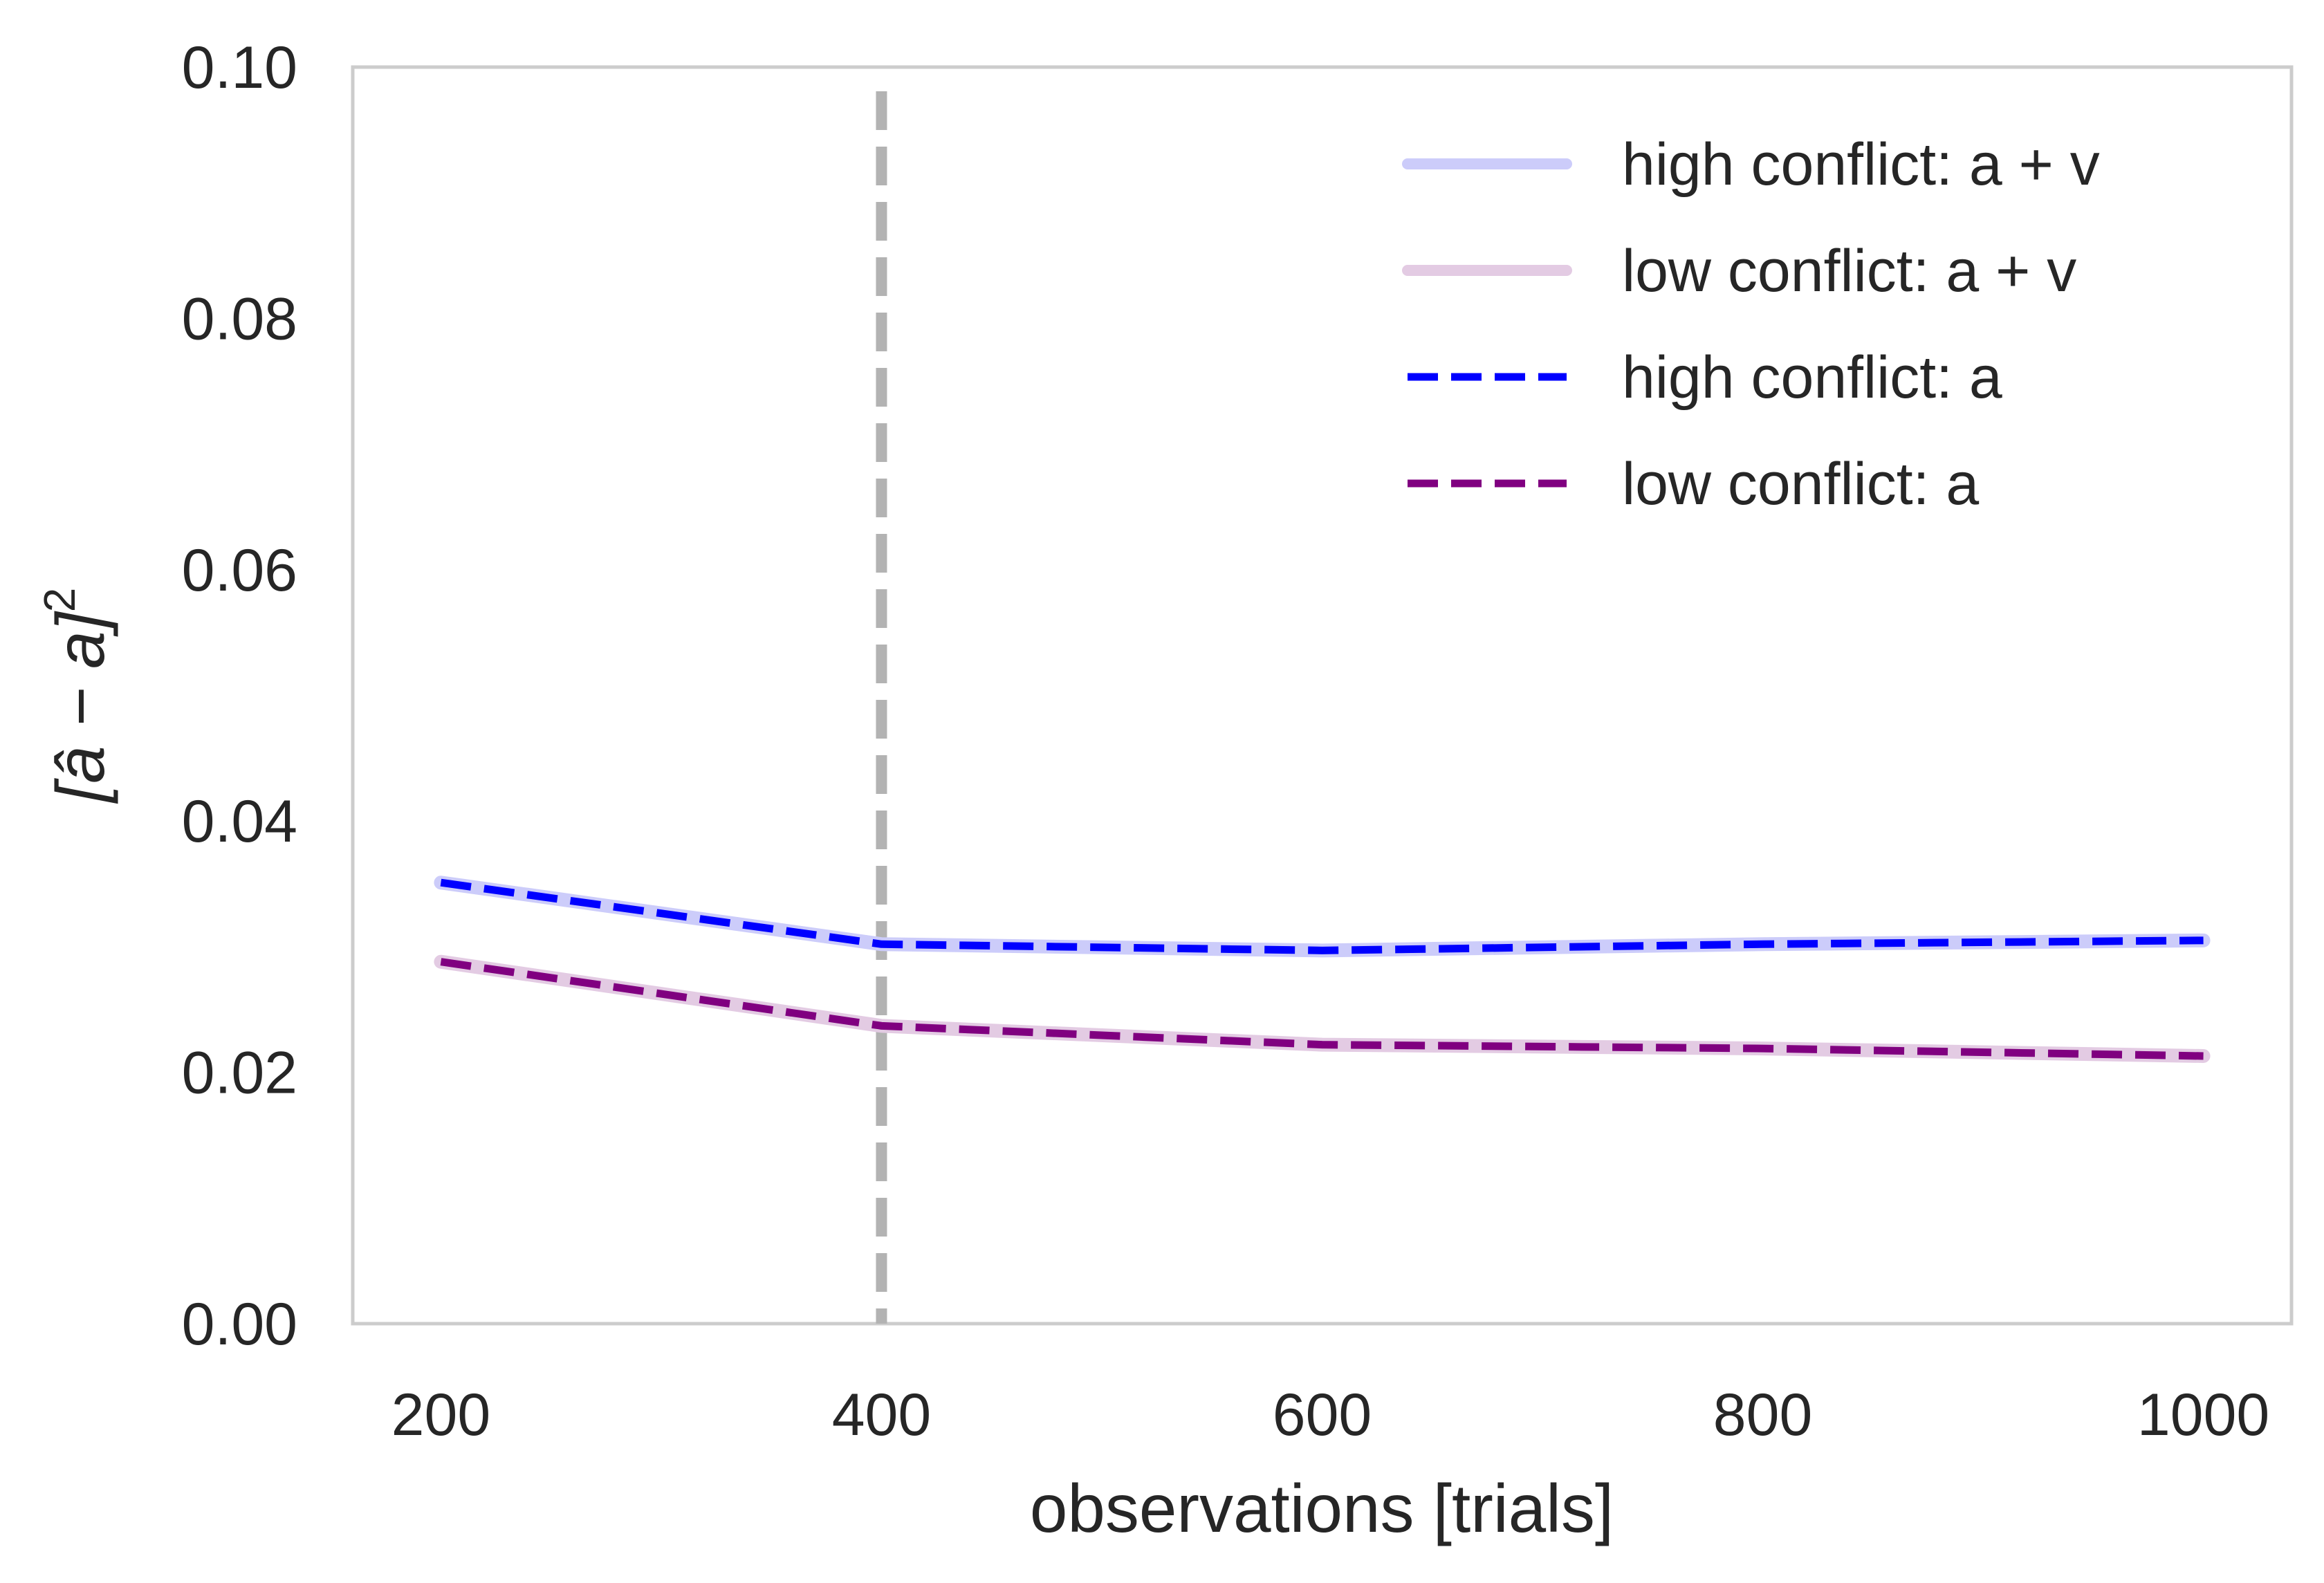  What do you see at coordinates (239, 68) in the screenshot?
I see `y-tick-label: 0.10` at bounding box center [239, 68].